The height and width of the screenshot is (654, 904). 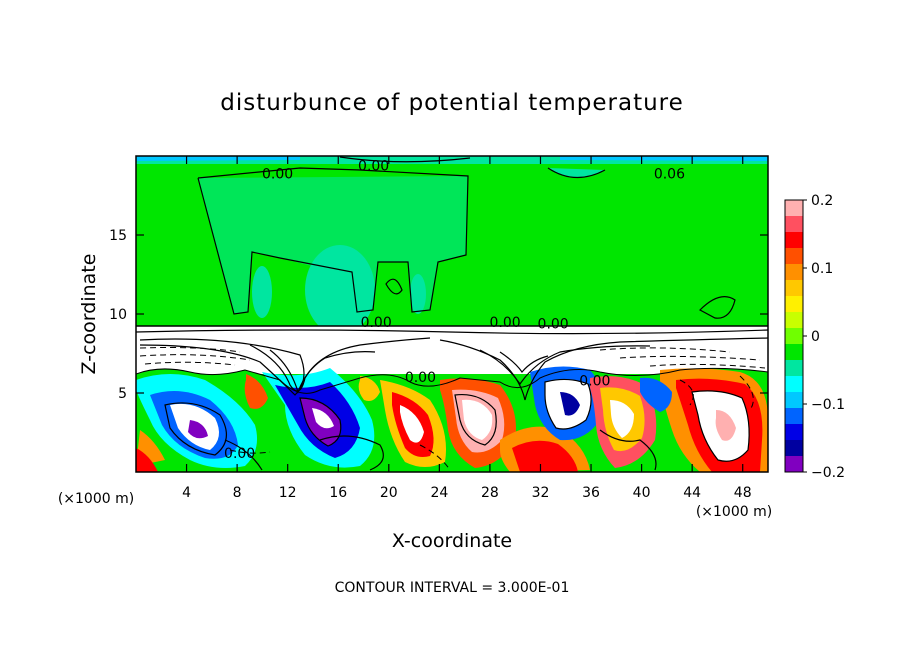 What do you see at coordinates (669, 174) in the screenshot?
I see `contour-label: 0.06` at bounding box center [669, 174].